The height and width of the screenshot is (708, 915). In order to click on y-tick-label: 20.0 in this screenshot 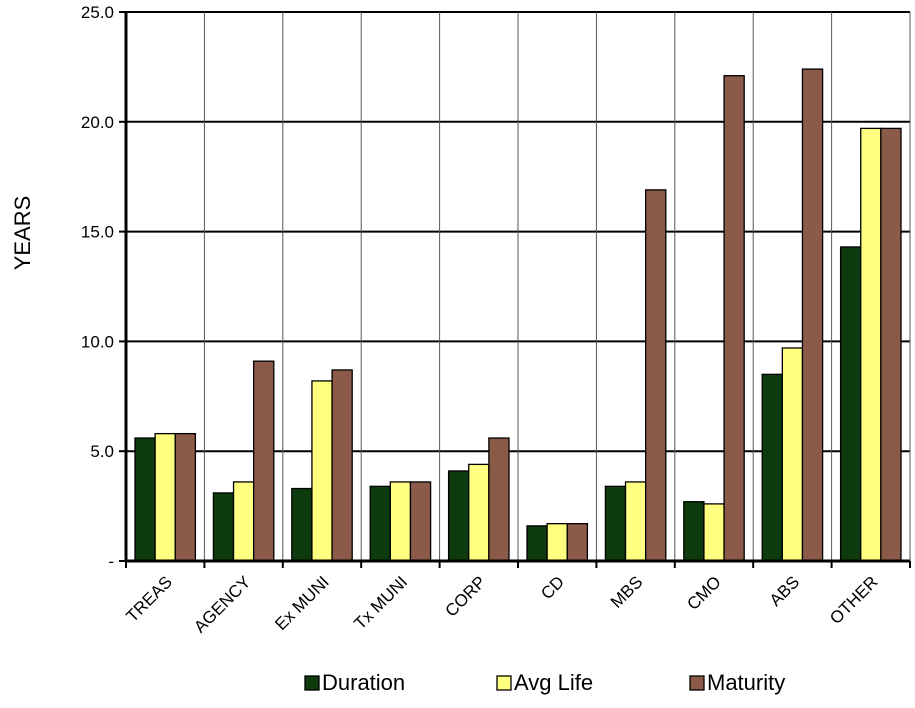, I will do `click(97, 122)`.